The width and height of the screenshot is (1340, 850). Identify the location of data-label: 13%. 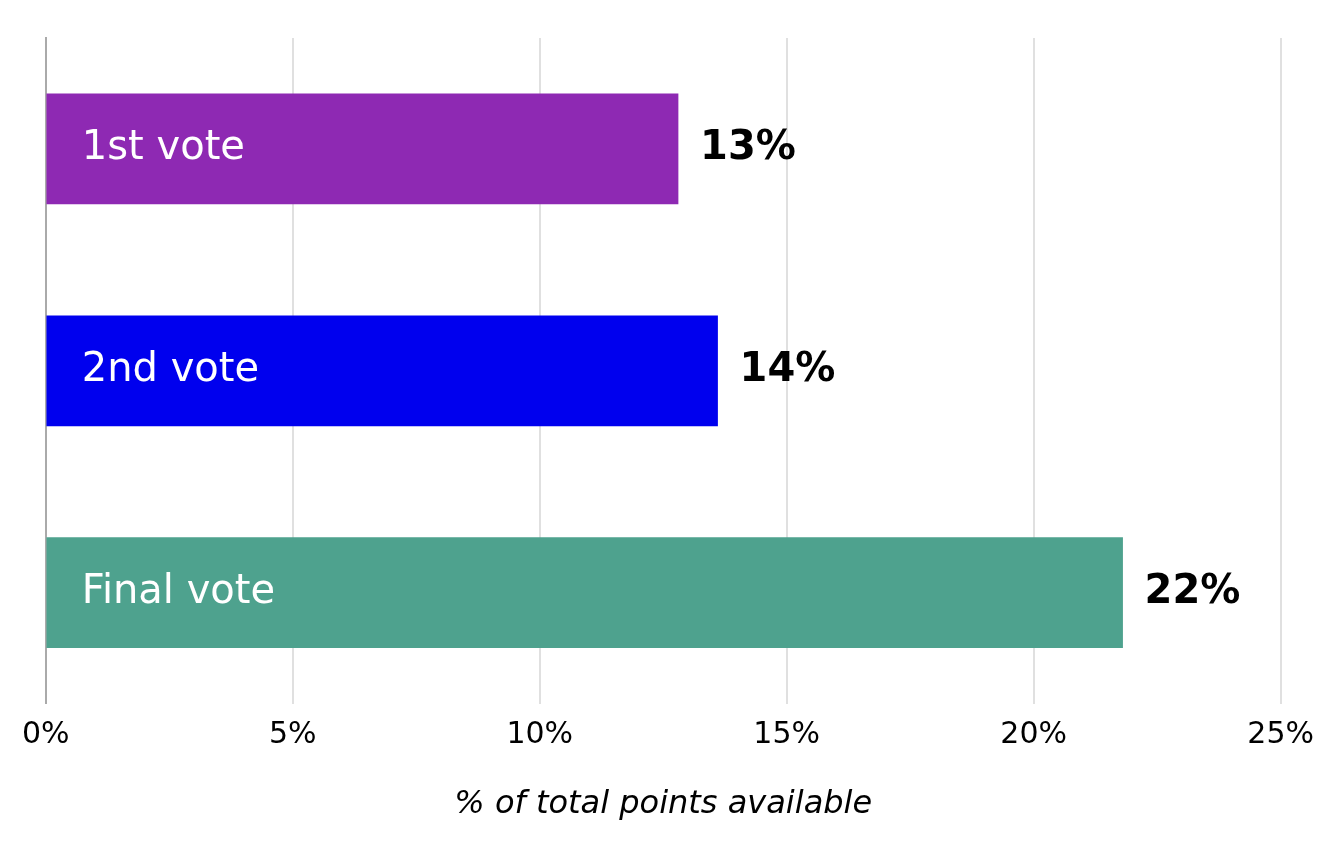
(748, 145).